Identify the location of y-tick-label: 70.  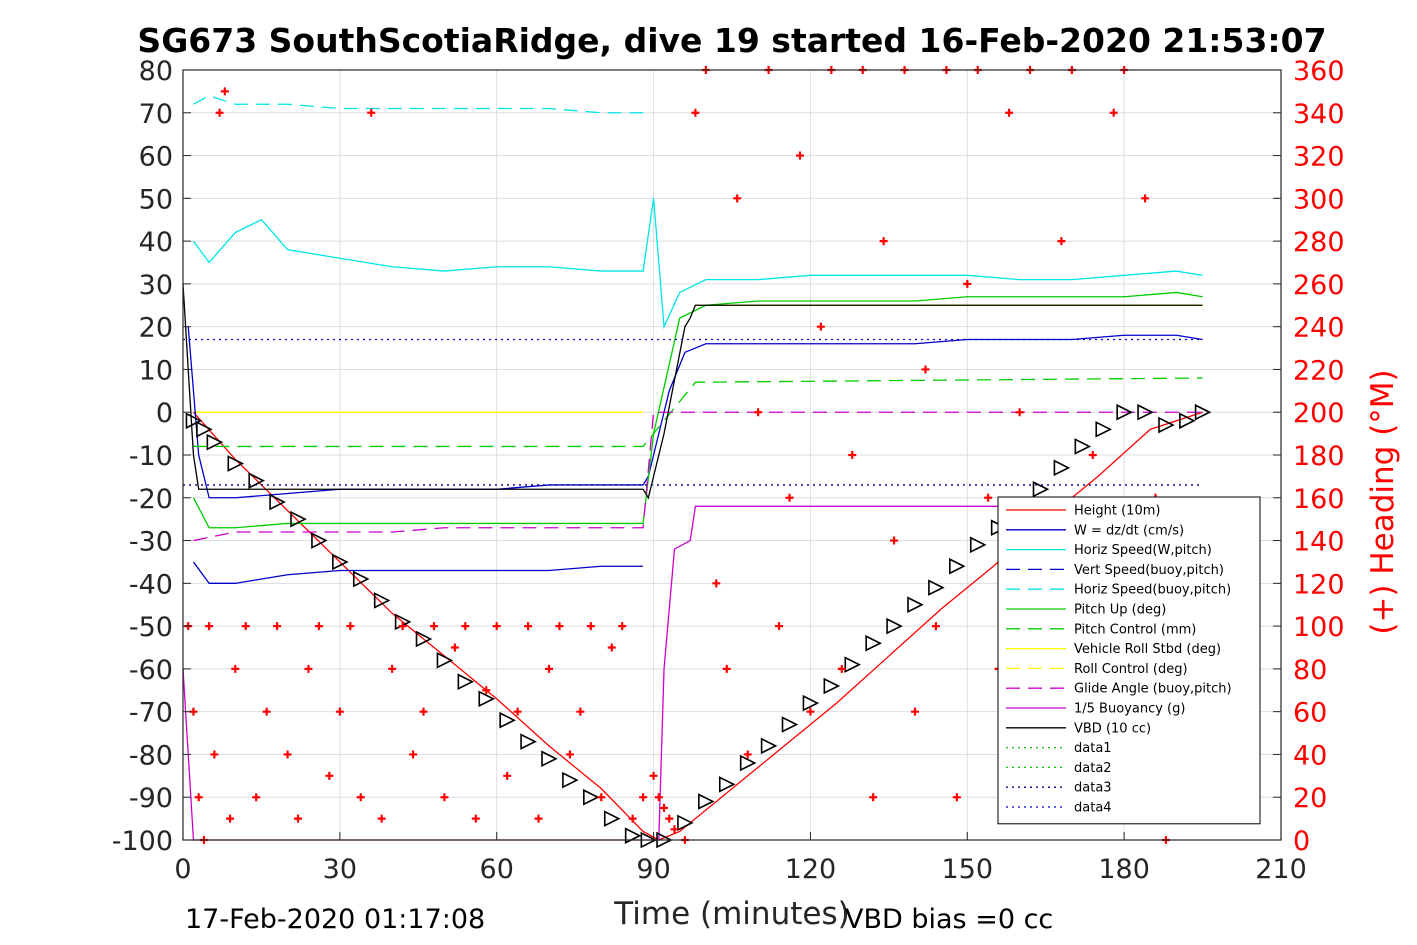
(156, 114).